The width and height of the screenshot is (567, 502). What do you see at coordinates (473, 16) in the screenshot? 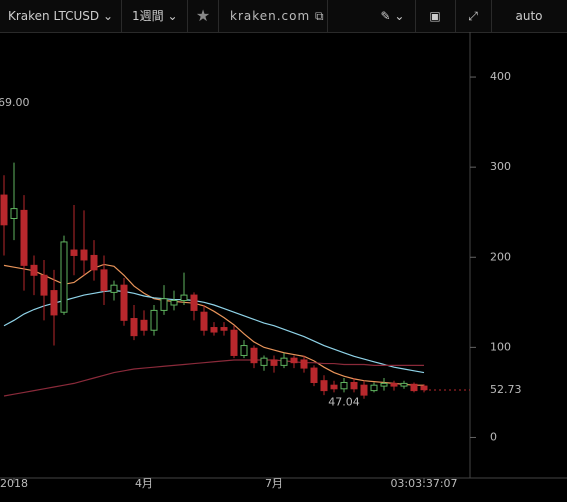
I see `fullscreen-button: ⤢` at bounding box center [473, 16].